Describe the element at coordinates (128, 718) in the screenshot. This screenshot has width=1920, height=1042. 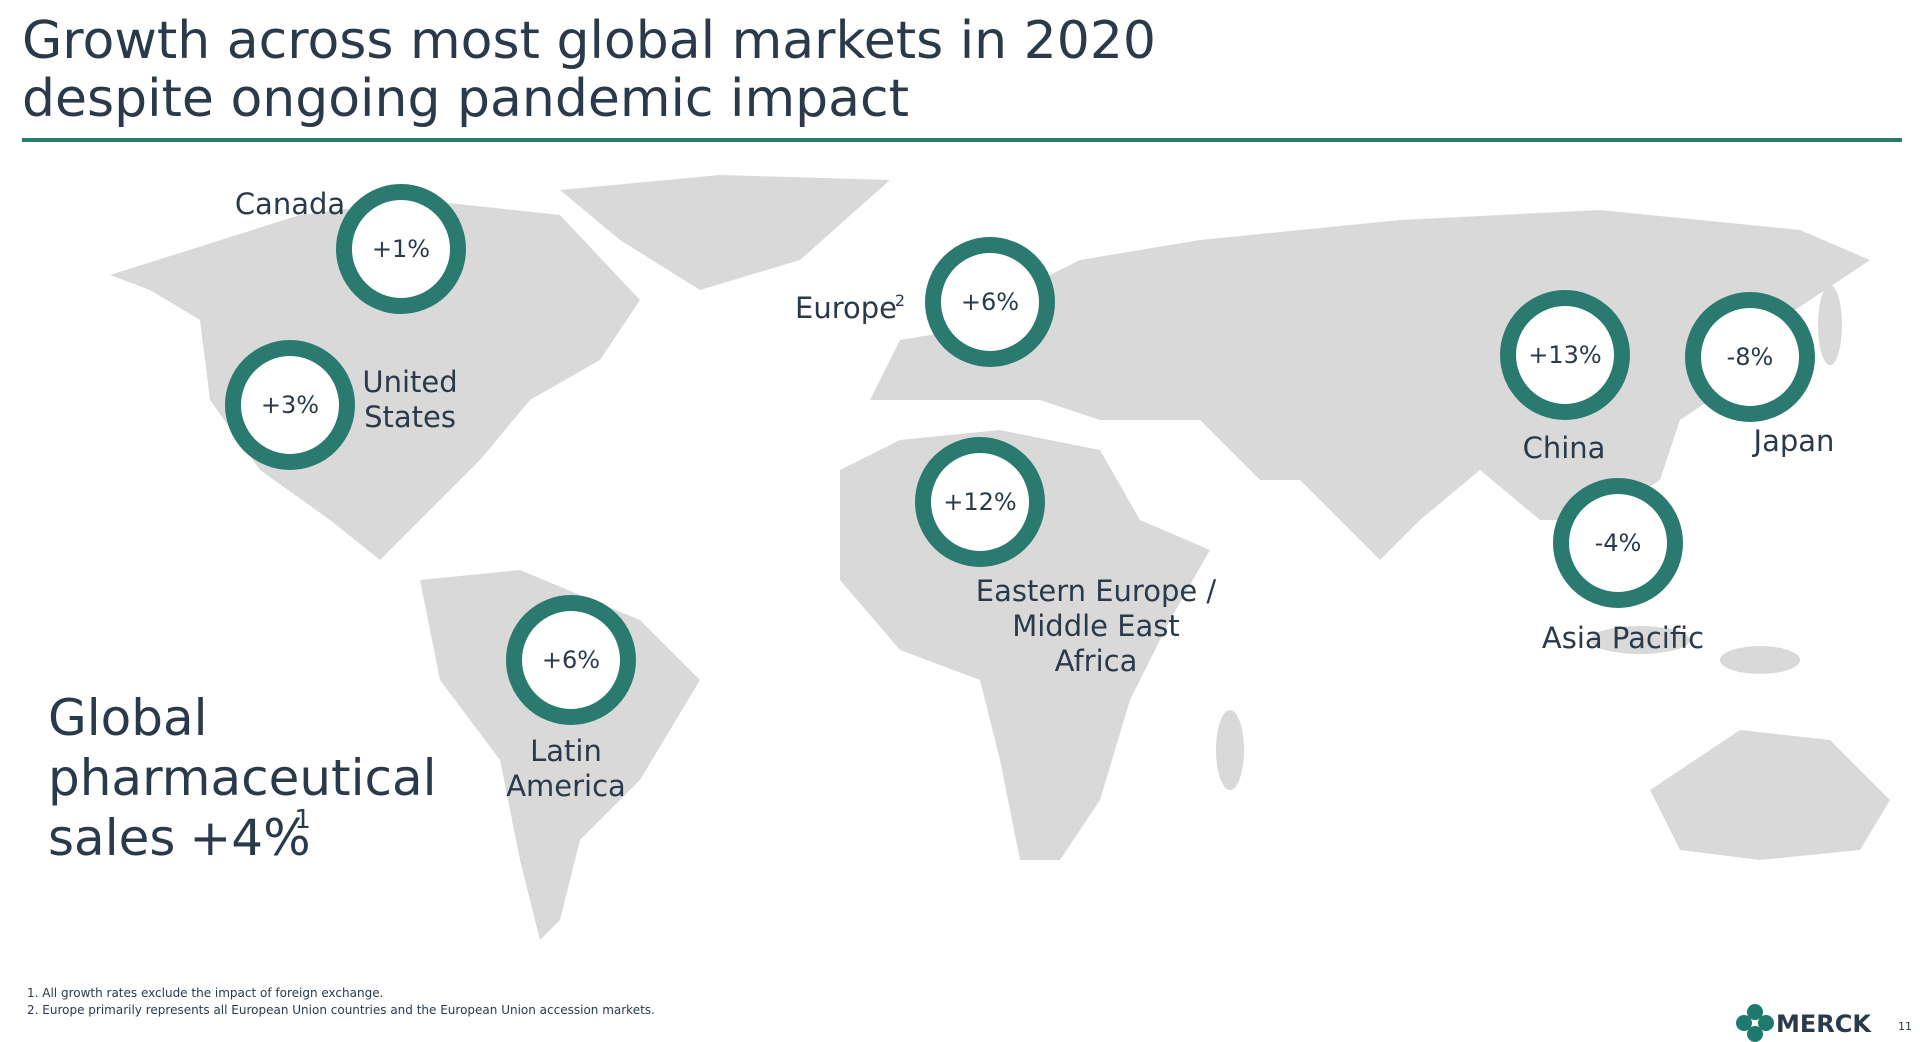
I see `summary-line: Global` at that location.